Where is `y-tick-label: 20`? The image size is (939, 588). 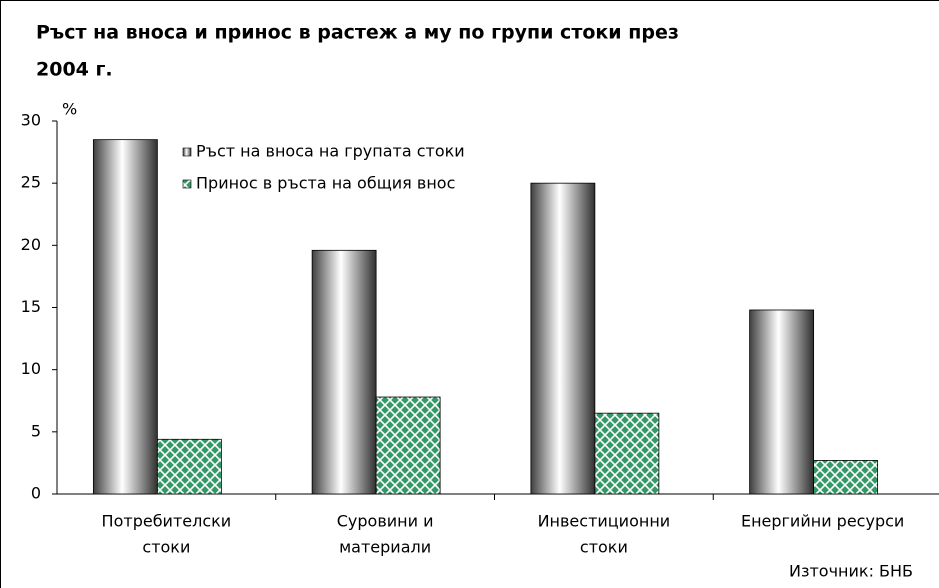
y-tick-label: 20 is located at coordinates (31, 244).